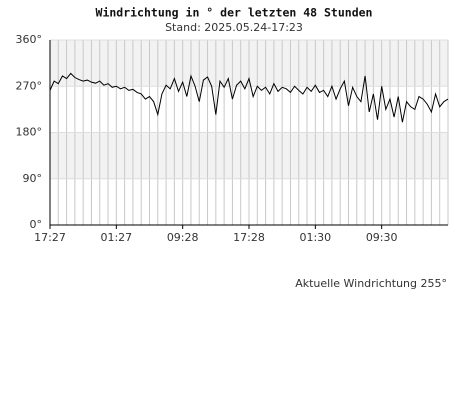  What do you see at coordinates (29, 132) in the screenshot?
I see `y-tick-label: 180°` at bounding box center [29, 132].